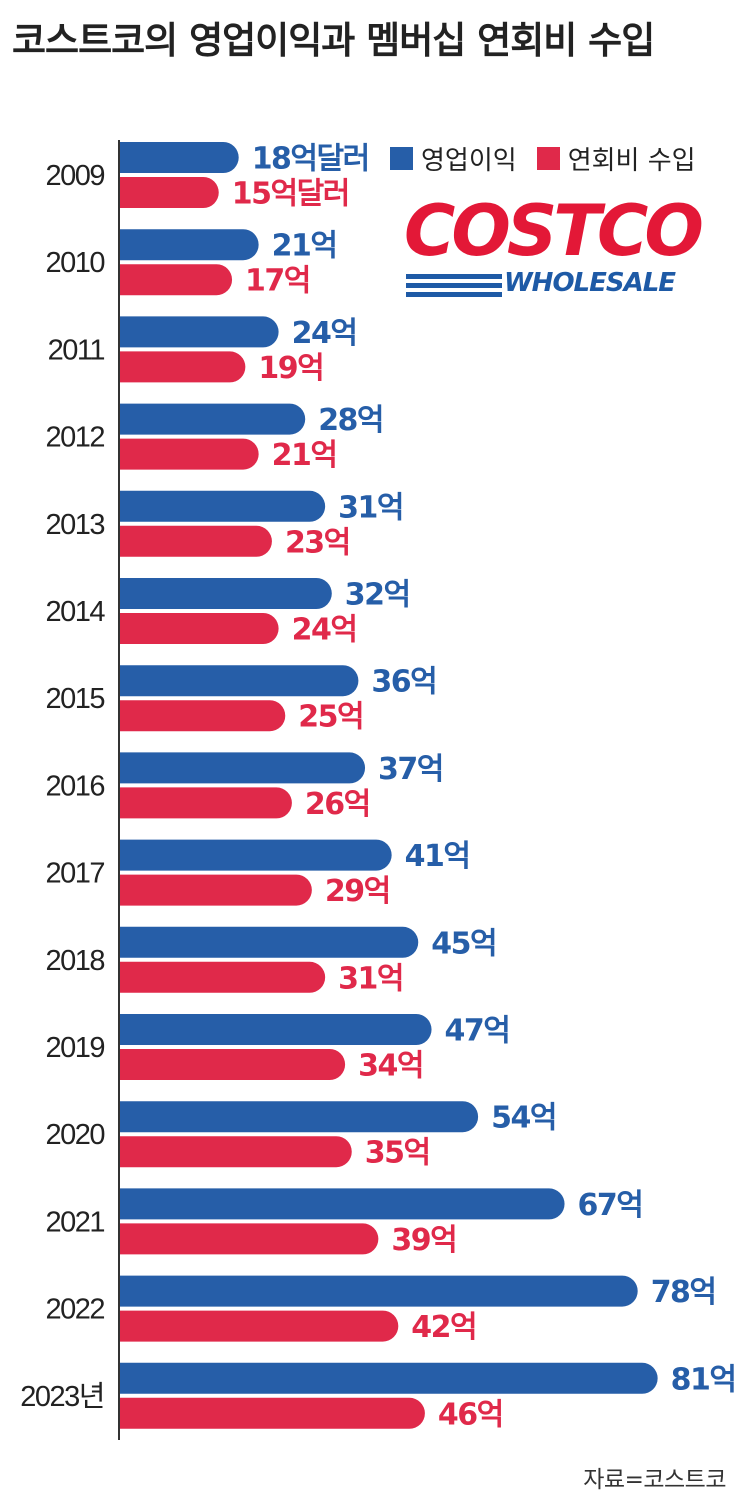 The height and width of the screenshot is (1508, 750). Describe the element at coordinates (590, 283) in the screenshot. I see `logo-subtext: WHOLESALE` at that location.